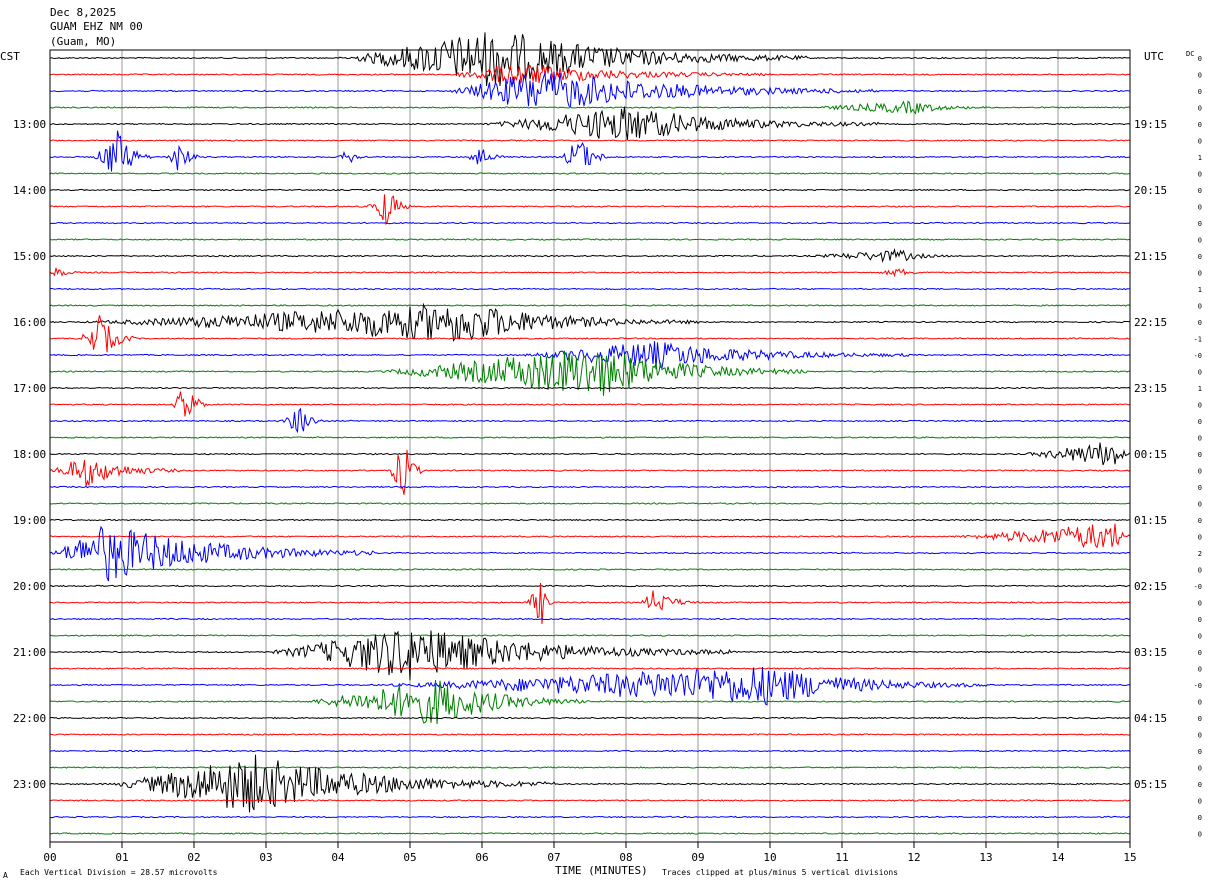 This screenshot has height=886, width=1210. Describe the element at coordinates (1150, 784) in the screenshot. I see `right-time-label: 05:15` at that location.